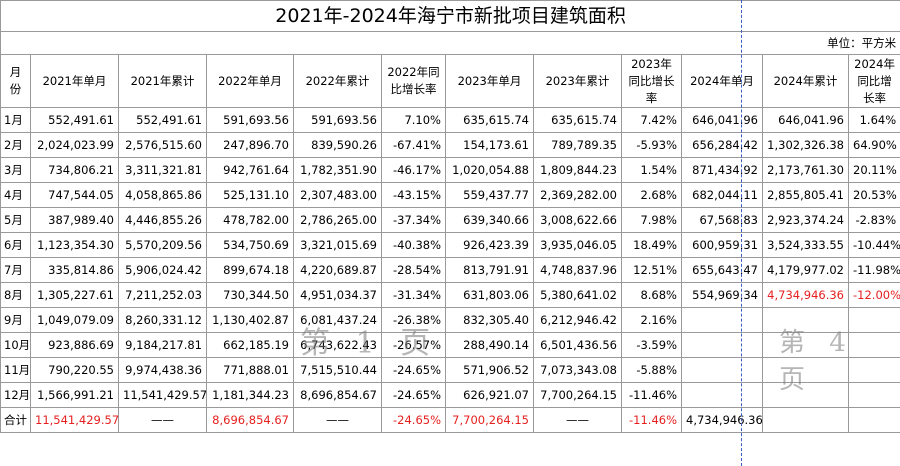  I want to click on data-cell: 790,220.55, so click(74, 370).